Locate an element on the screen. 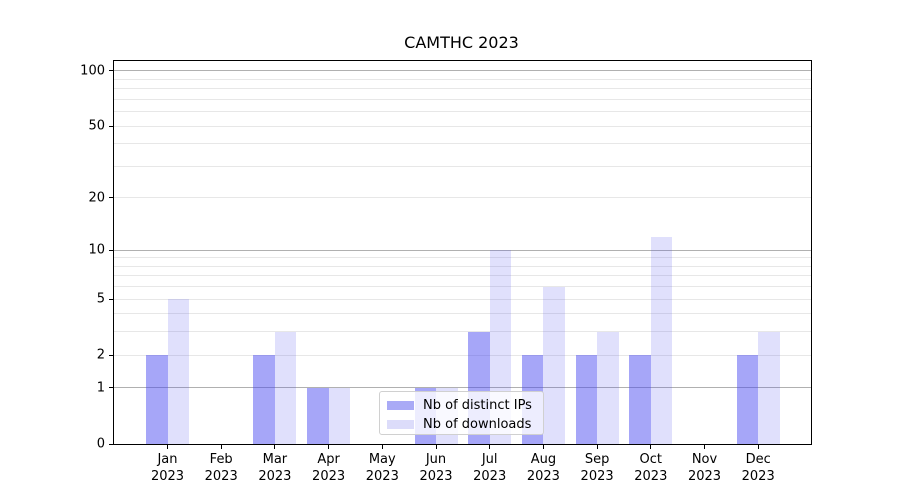 The image size is (900, 500). bar-downloads-sep is located at coordinates (608, 387).